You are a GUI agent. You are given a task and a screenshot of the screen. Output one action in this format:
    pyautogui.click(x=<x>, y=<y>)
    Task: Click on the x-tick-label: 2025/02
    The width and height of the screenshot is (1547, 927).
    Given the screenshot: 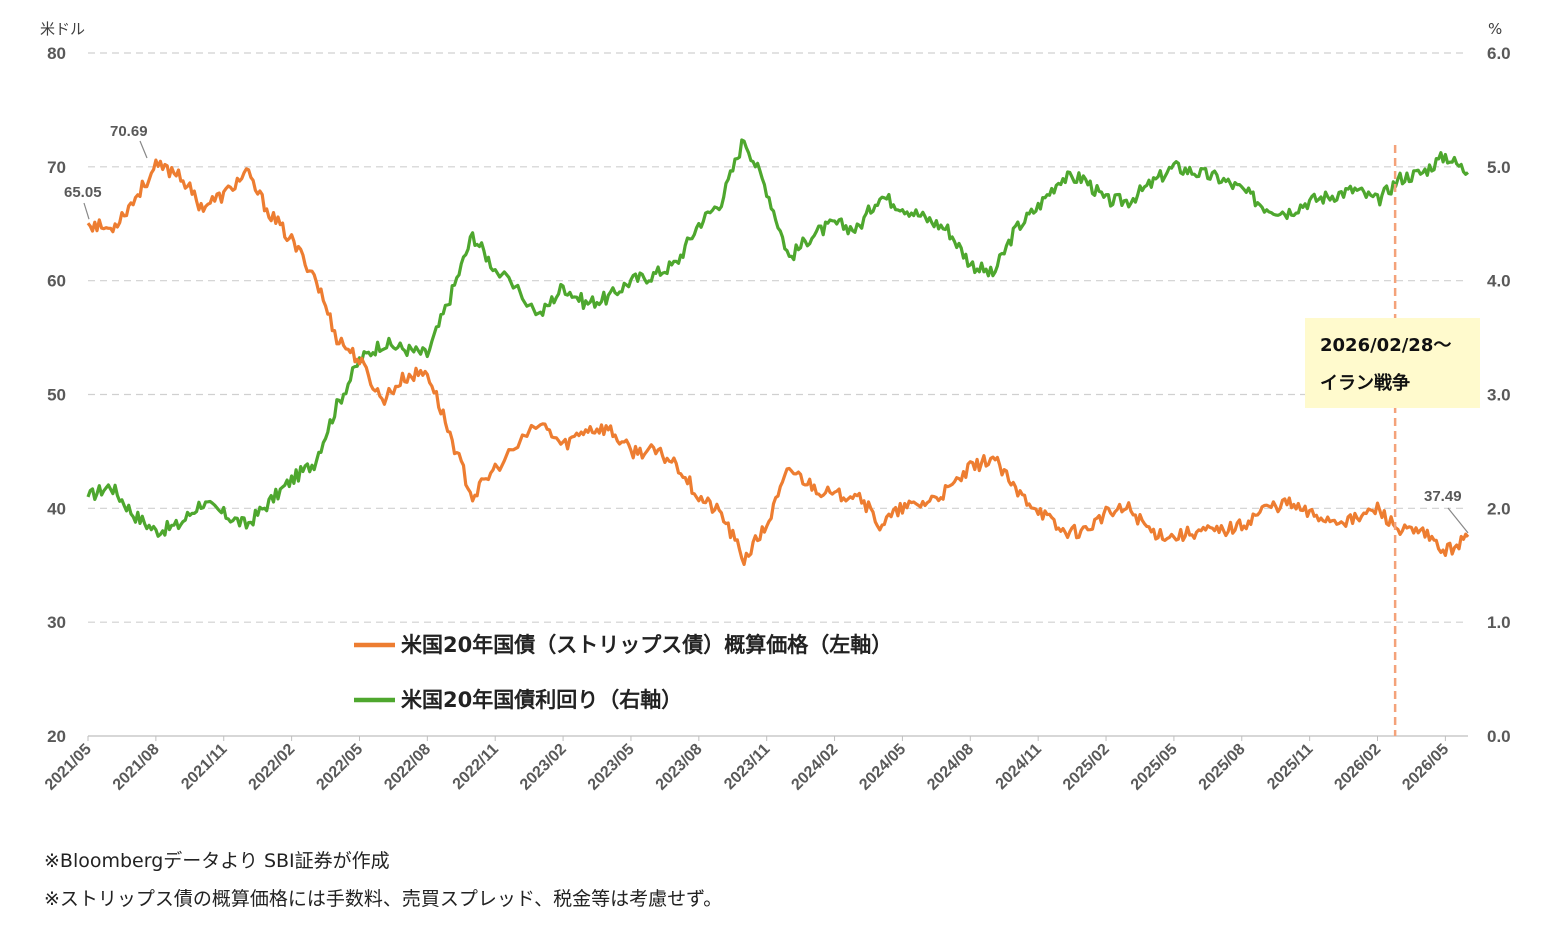 What is the action you would take?
    pyautogui.click(x=1086, y=767)
    